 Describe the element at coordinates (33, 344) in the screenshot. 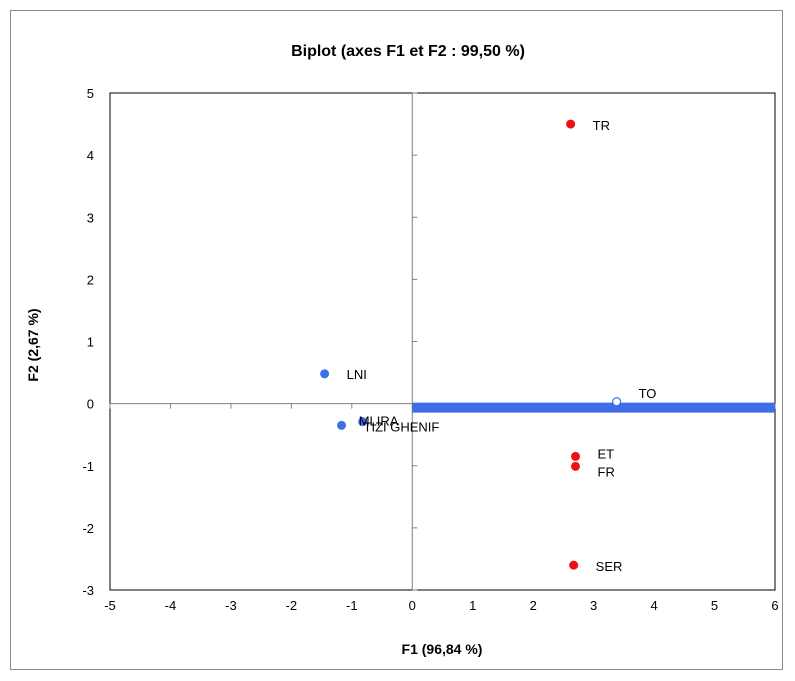

I see `y-axis-title: F2 (2,67 %)` at that location.